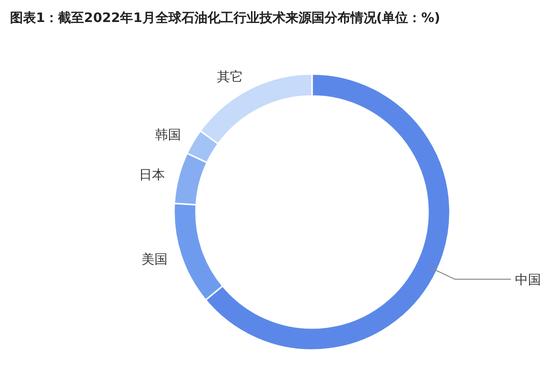 Image resolution: width=556 pixels, height=389 pixels. What do you see at coordinates (168, 136) in the screenshot?
I see `slice-label: 韩国` at bounding box center [168, 136].